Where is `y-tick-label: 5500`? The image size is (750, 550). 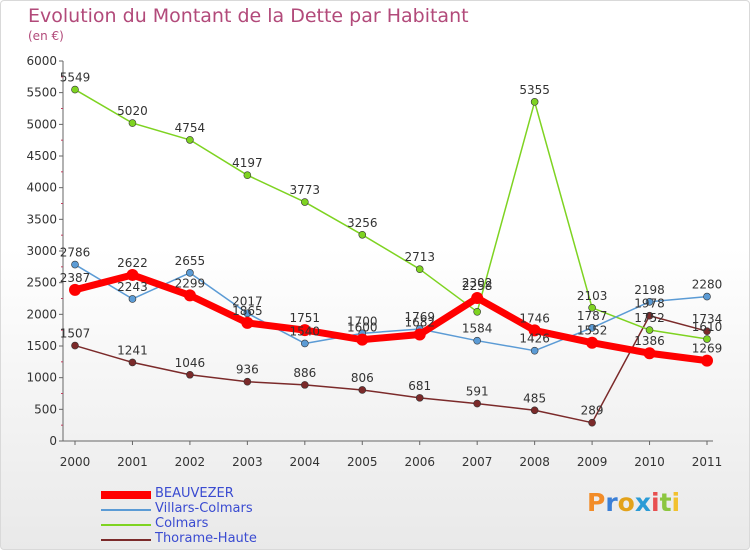
y-tick-label: 5500 is located at coordinates (41, 93).